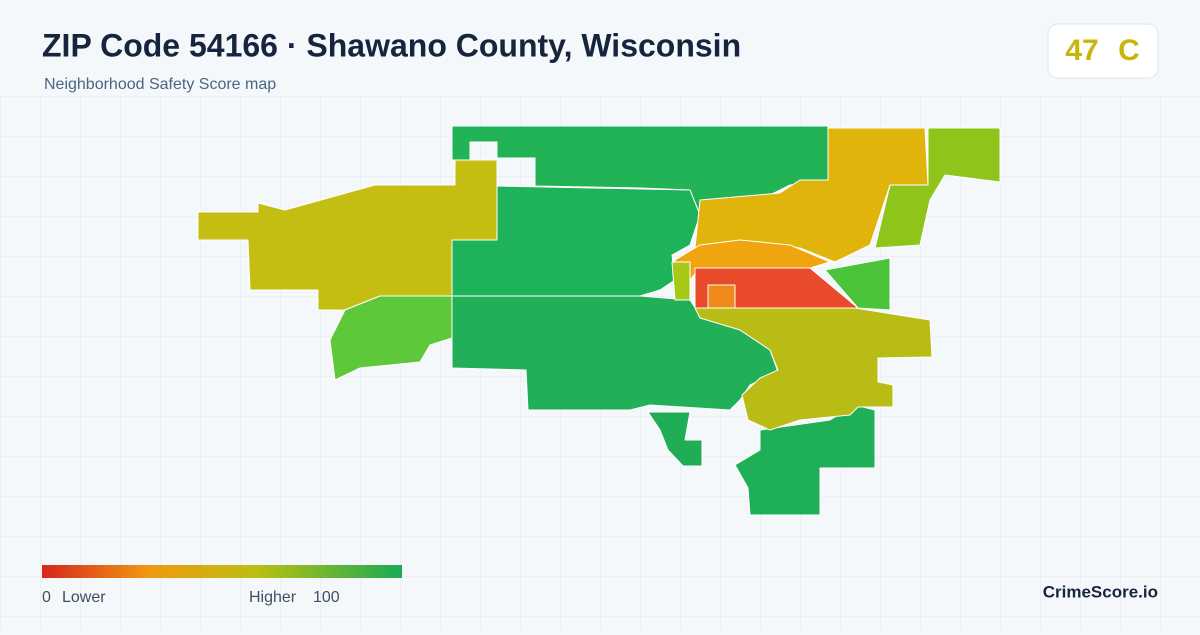  What do you see at coordinates (1100, 591) in the screenshot?
I see `brand: CrimeScore.io` at bounding box center [1100, 591].